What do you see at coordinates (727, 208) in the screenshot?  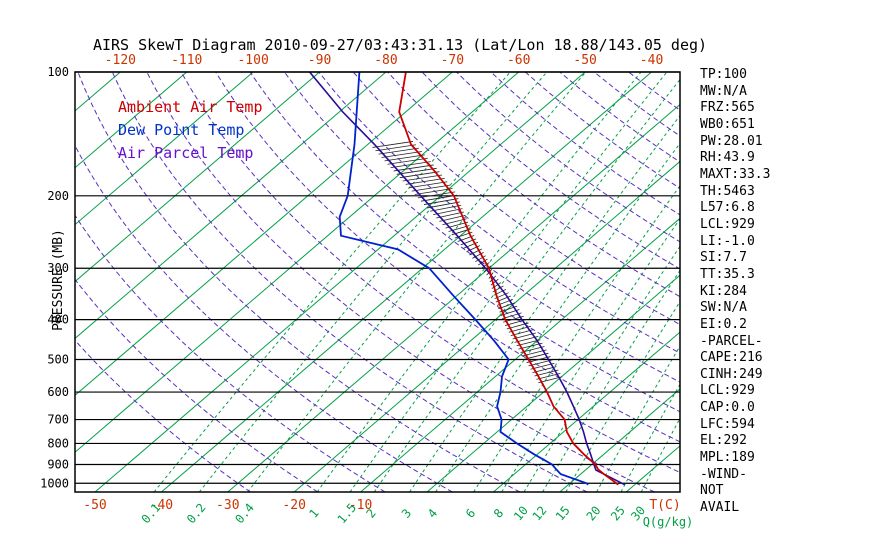 I see `stats-line: L57:6.8` at bounding box center [727, 208].